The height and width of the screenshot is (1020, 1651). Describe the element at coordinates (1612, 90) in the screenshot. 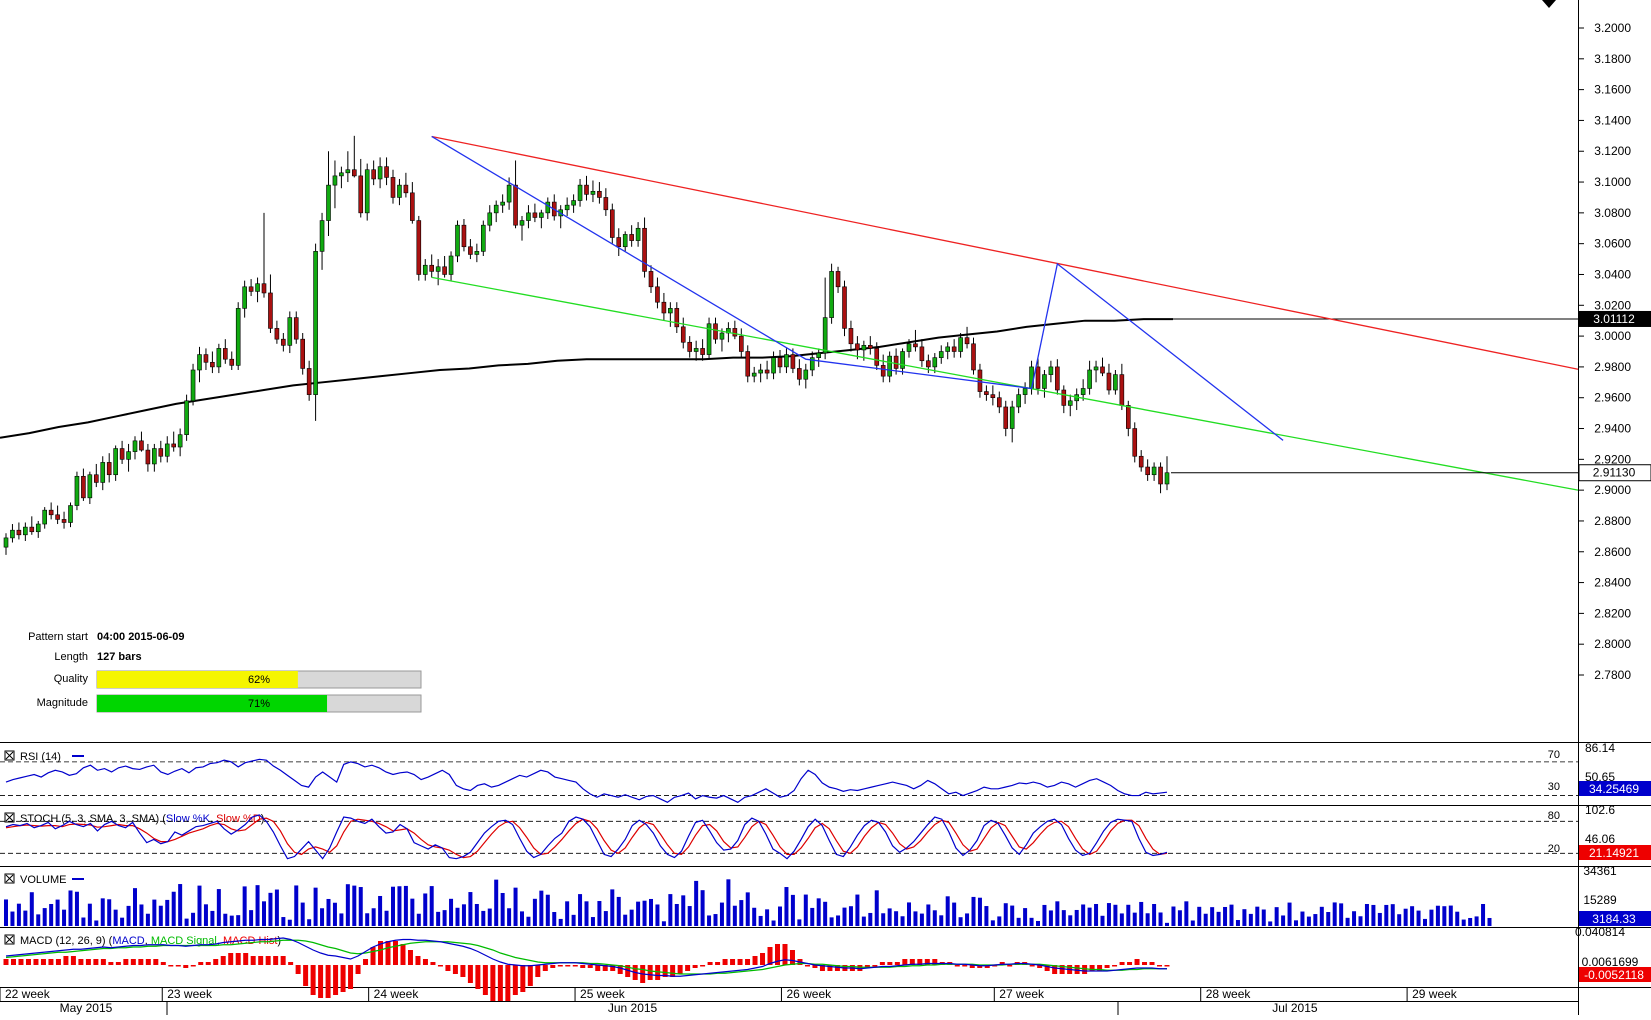

I see `price-tick-label: 3.1600` at that location.